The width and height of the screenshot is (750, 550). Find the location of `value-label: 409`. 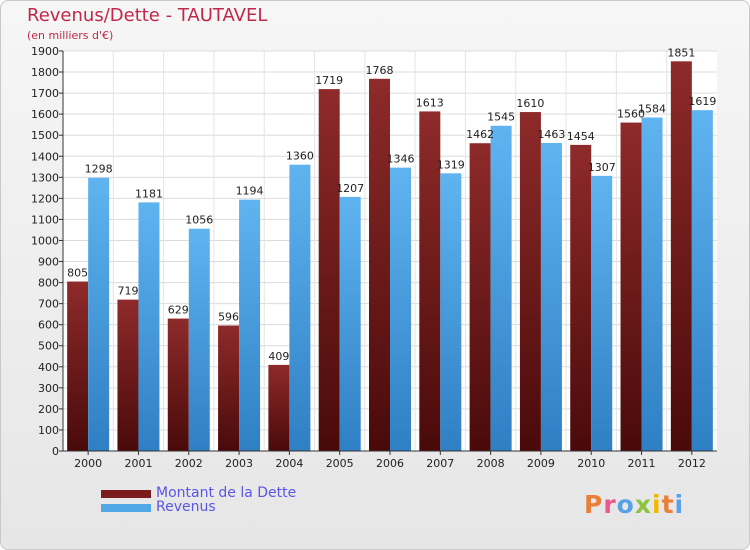

value-label: 409 is located at coordinates (278, 356).